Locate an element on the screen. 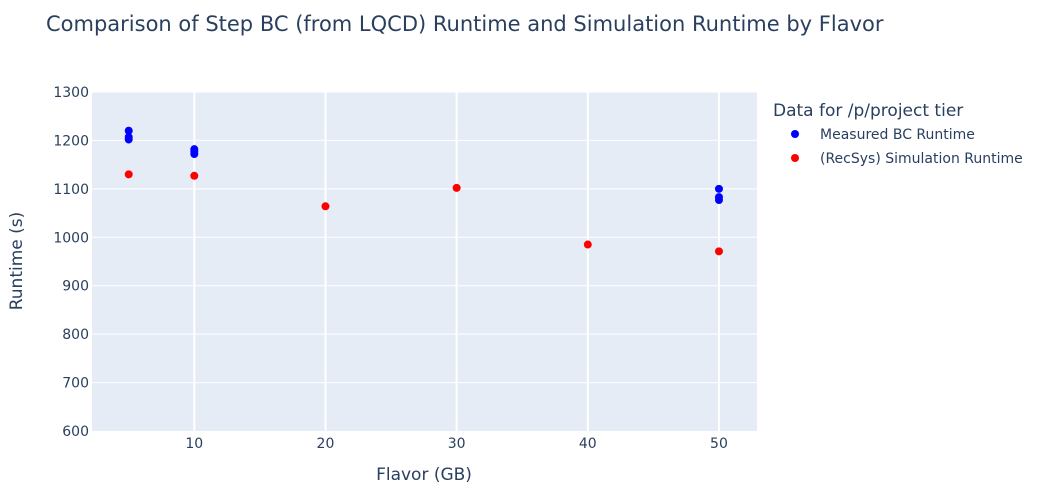 The height and width of the screenshot is (492, 1053). legend-title: Data for /p/project tier is located at coordinates (868, 111).